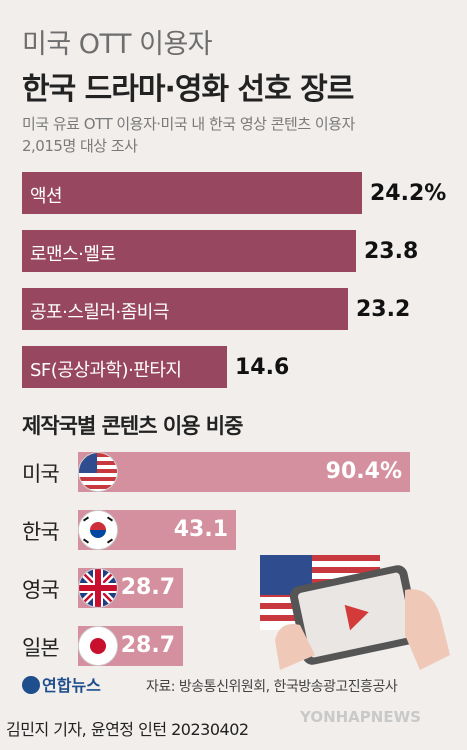  I want to click on watermark: YONHAPNEWS, so click(360, 717).